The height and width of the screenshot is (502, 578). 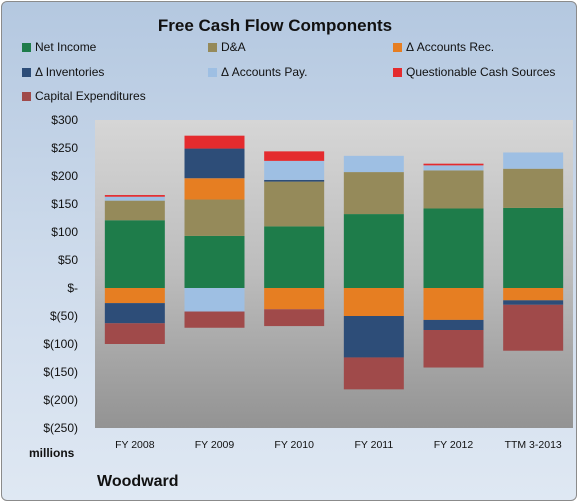 What do you see at coordinates (454, 445) in the screenshot?
I see `x-tick-label: FY 2012` at bounding box center [454, 445].